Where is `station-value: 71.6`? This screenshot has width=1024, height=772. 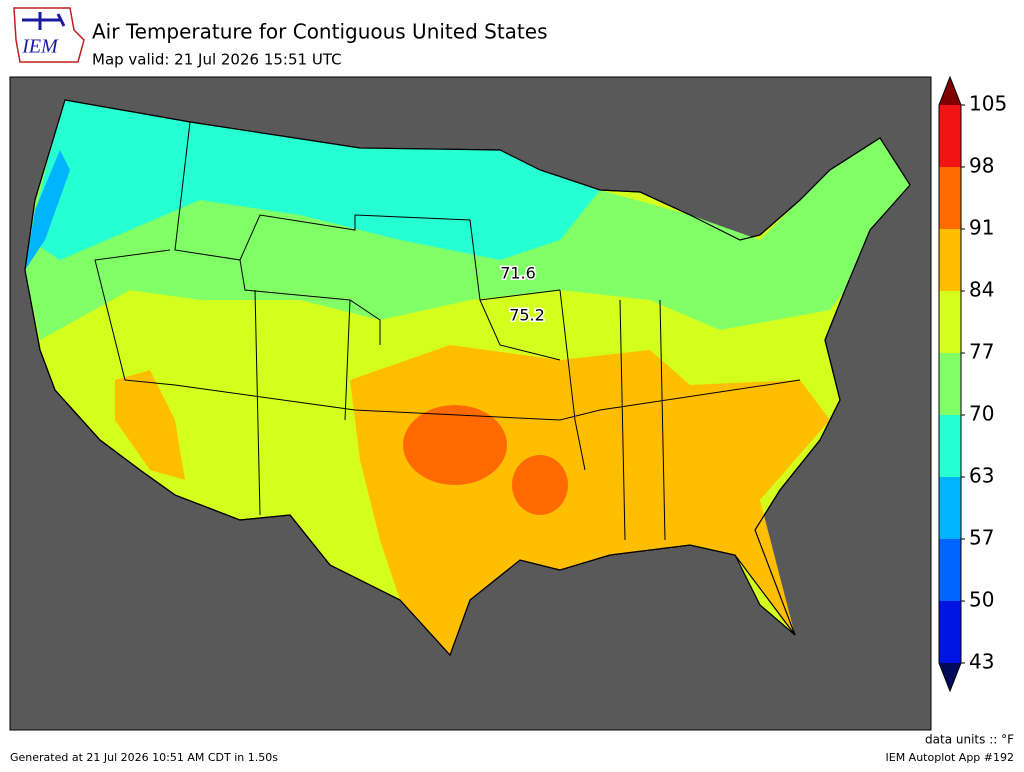 station-value: 71.6 is located at coordinates (518, 273).